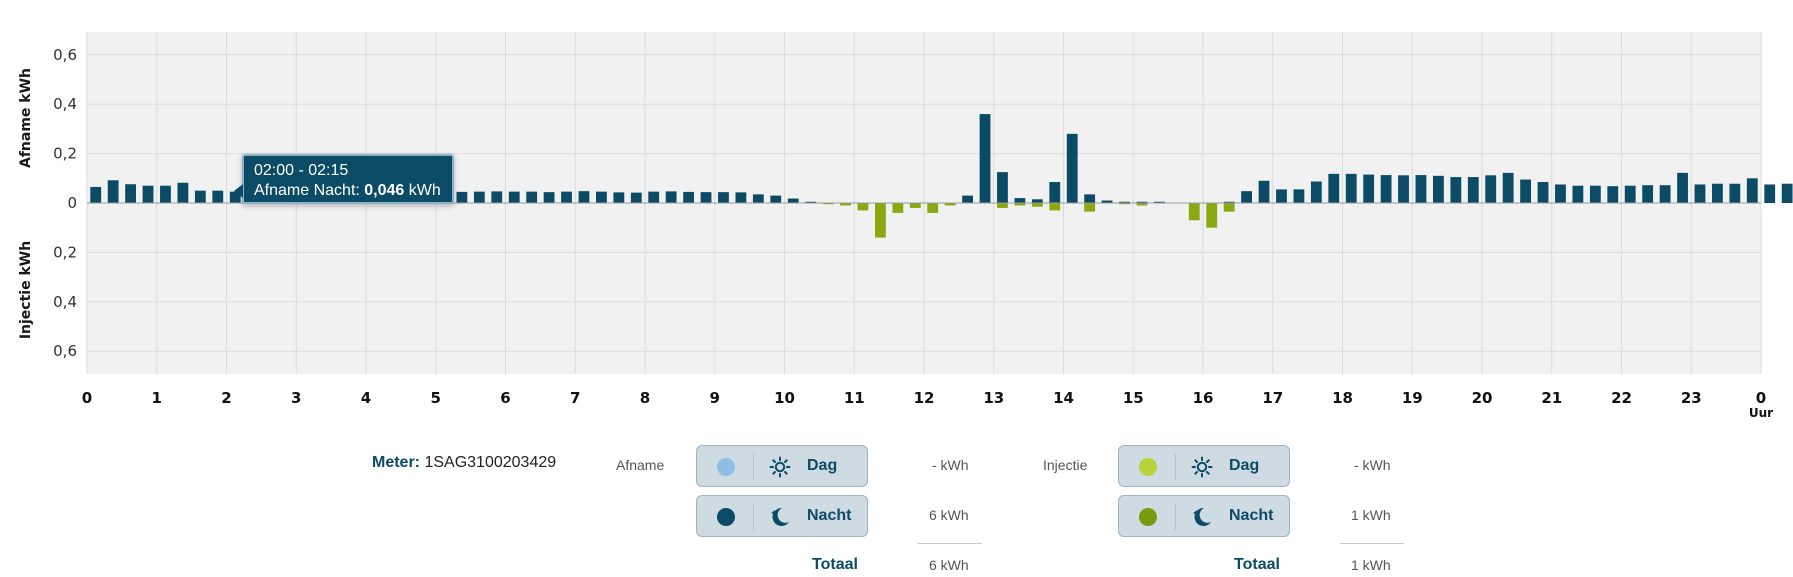 The height and width of the screenshot is (577, 1793). I want to click on injectie-dag-toggle: Dag, so click(1204, 466).